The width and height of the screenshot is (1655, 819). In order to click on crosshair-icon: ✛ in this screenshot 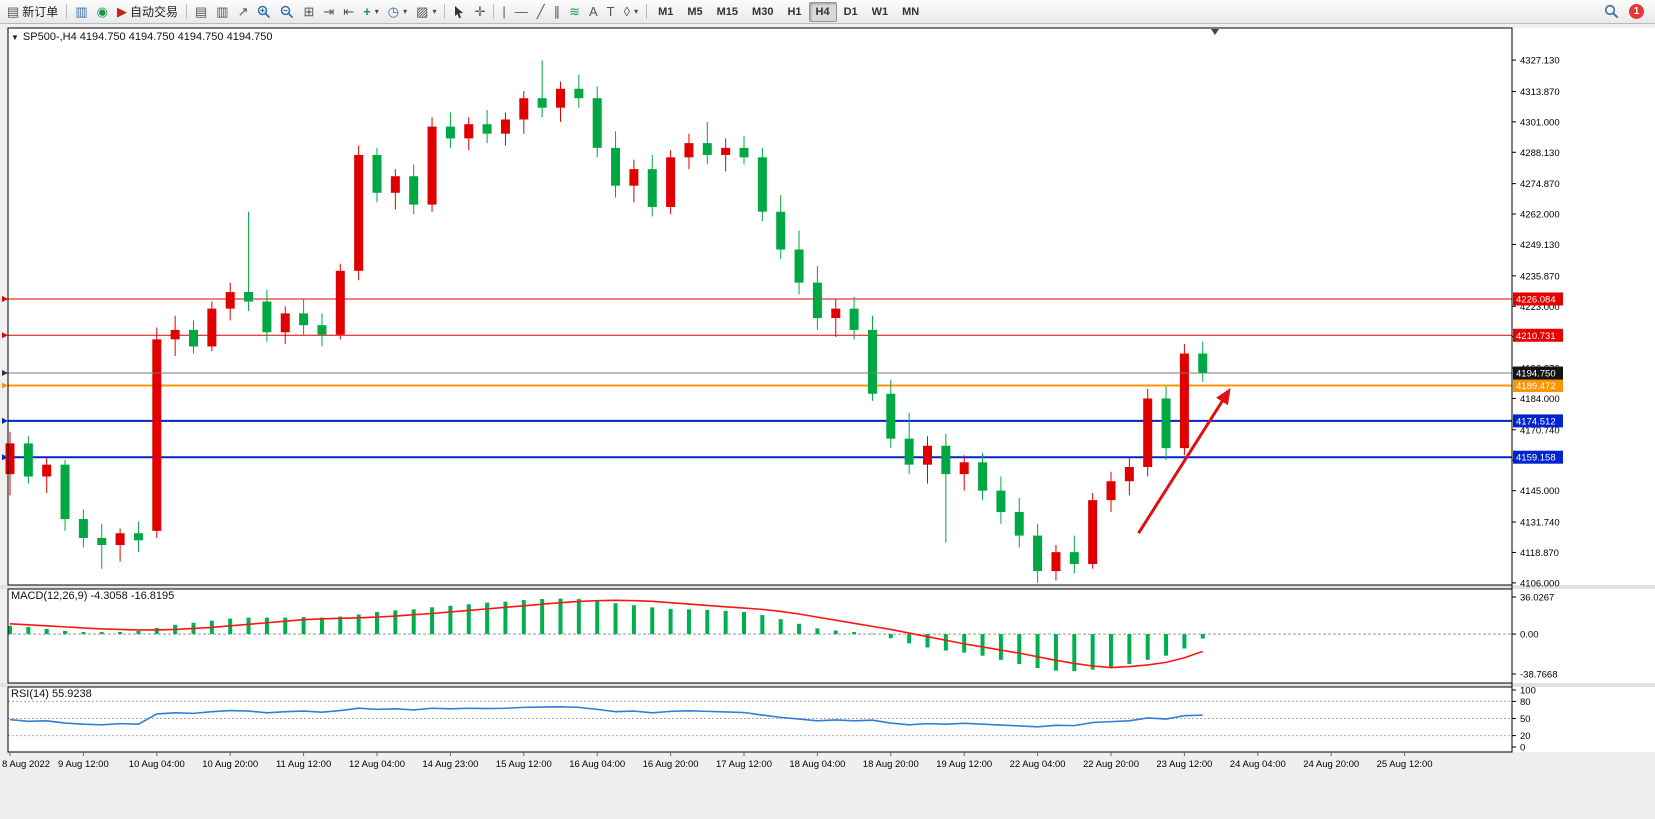, I will do `click(480, 11)`.